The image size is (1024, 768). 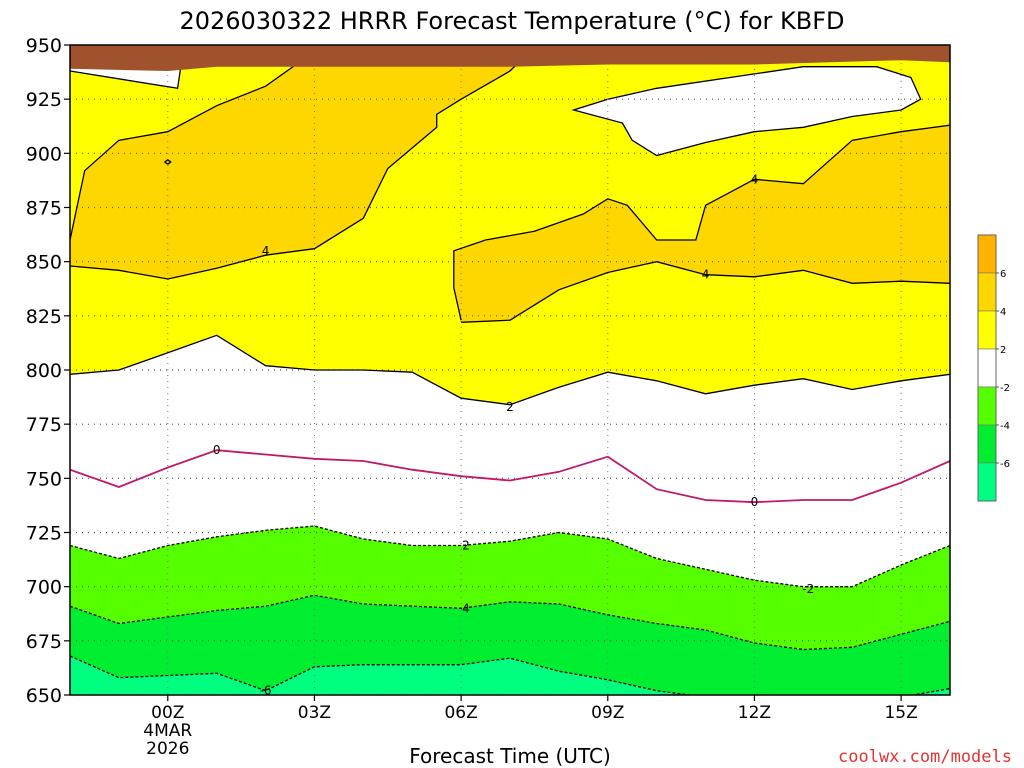 I want to click on credit-text: coolwx.com/models, so click(x=925, y=757).